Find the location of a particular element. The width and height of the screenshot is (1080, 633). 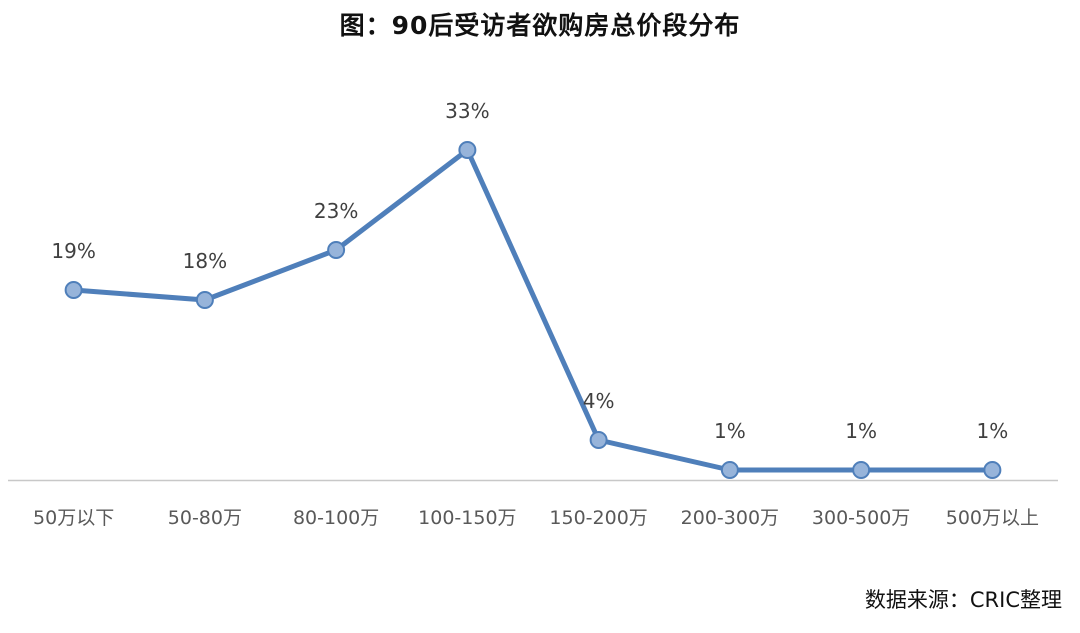

data-label: 33% is located at coordinates (467, 111).